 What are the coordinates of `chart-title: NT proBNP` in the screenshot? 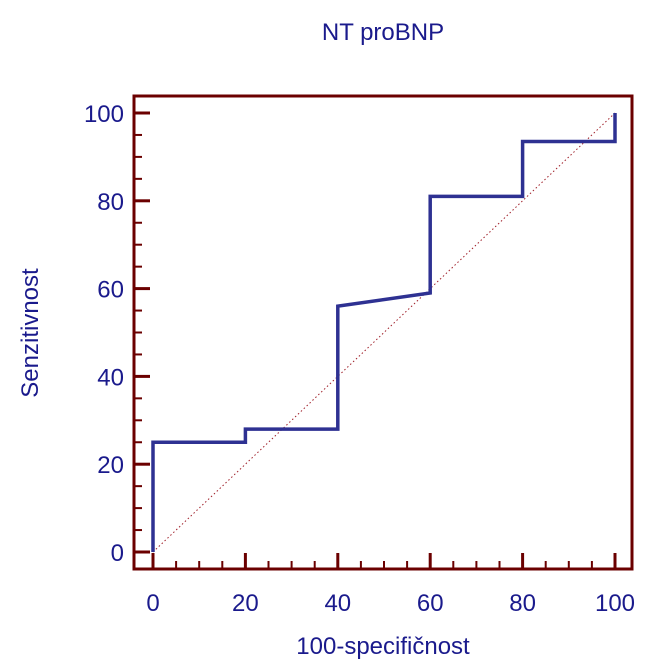 It's located at (383, 32).